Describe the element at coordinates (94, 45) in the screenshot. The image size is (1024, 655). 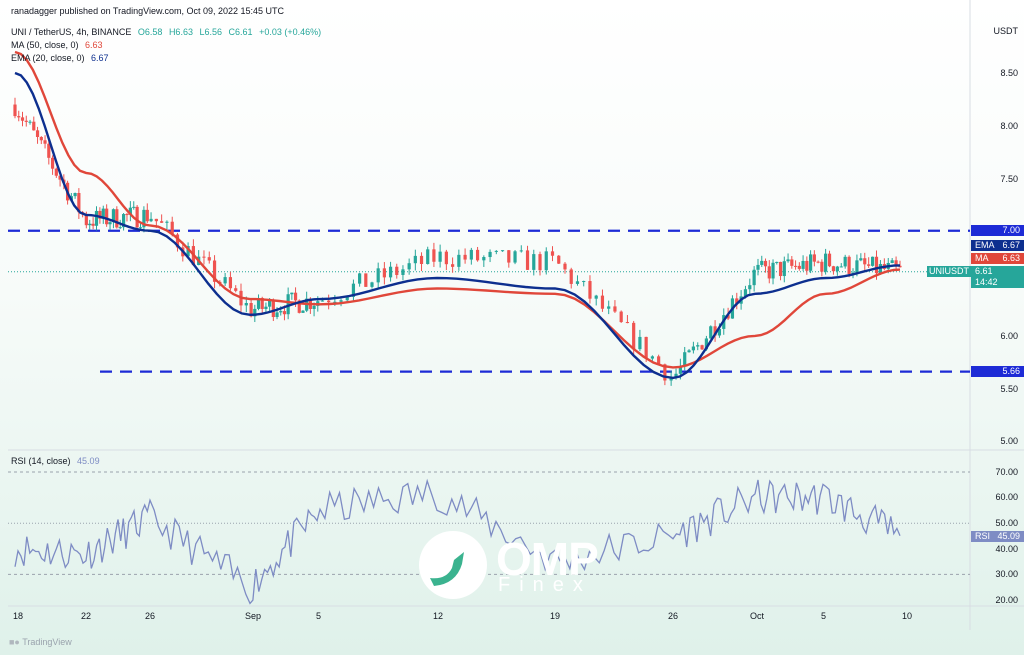
I see `ma-legend-value: 6.63` at that location.